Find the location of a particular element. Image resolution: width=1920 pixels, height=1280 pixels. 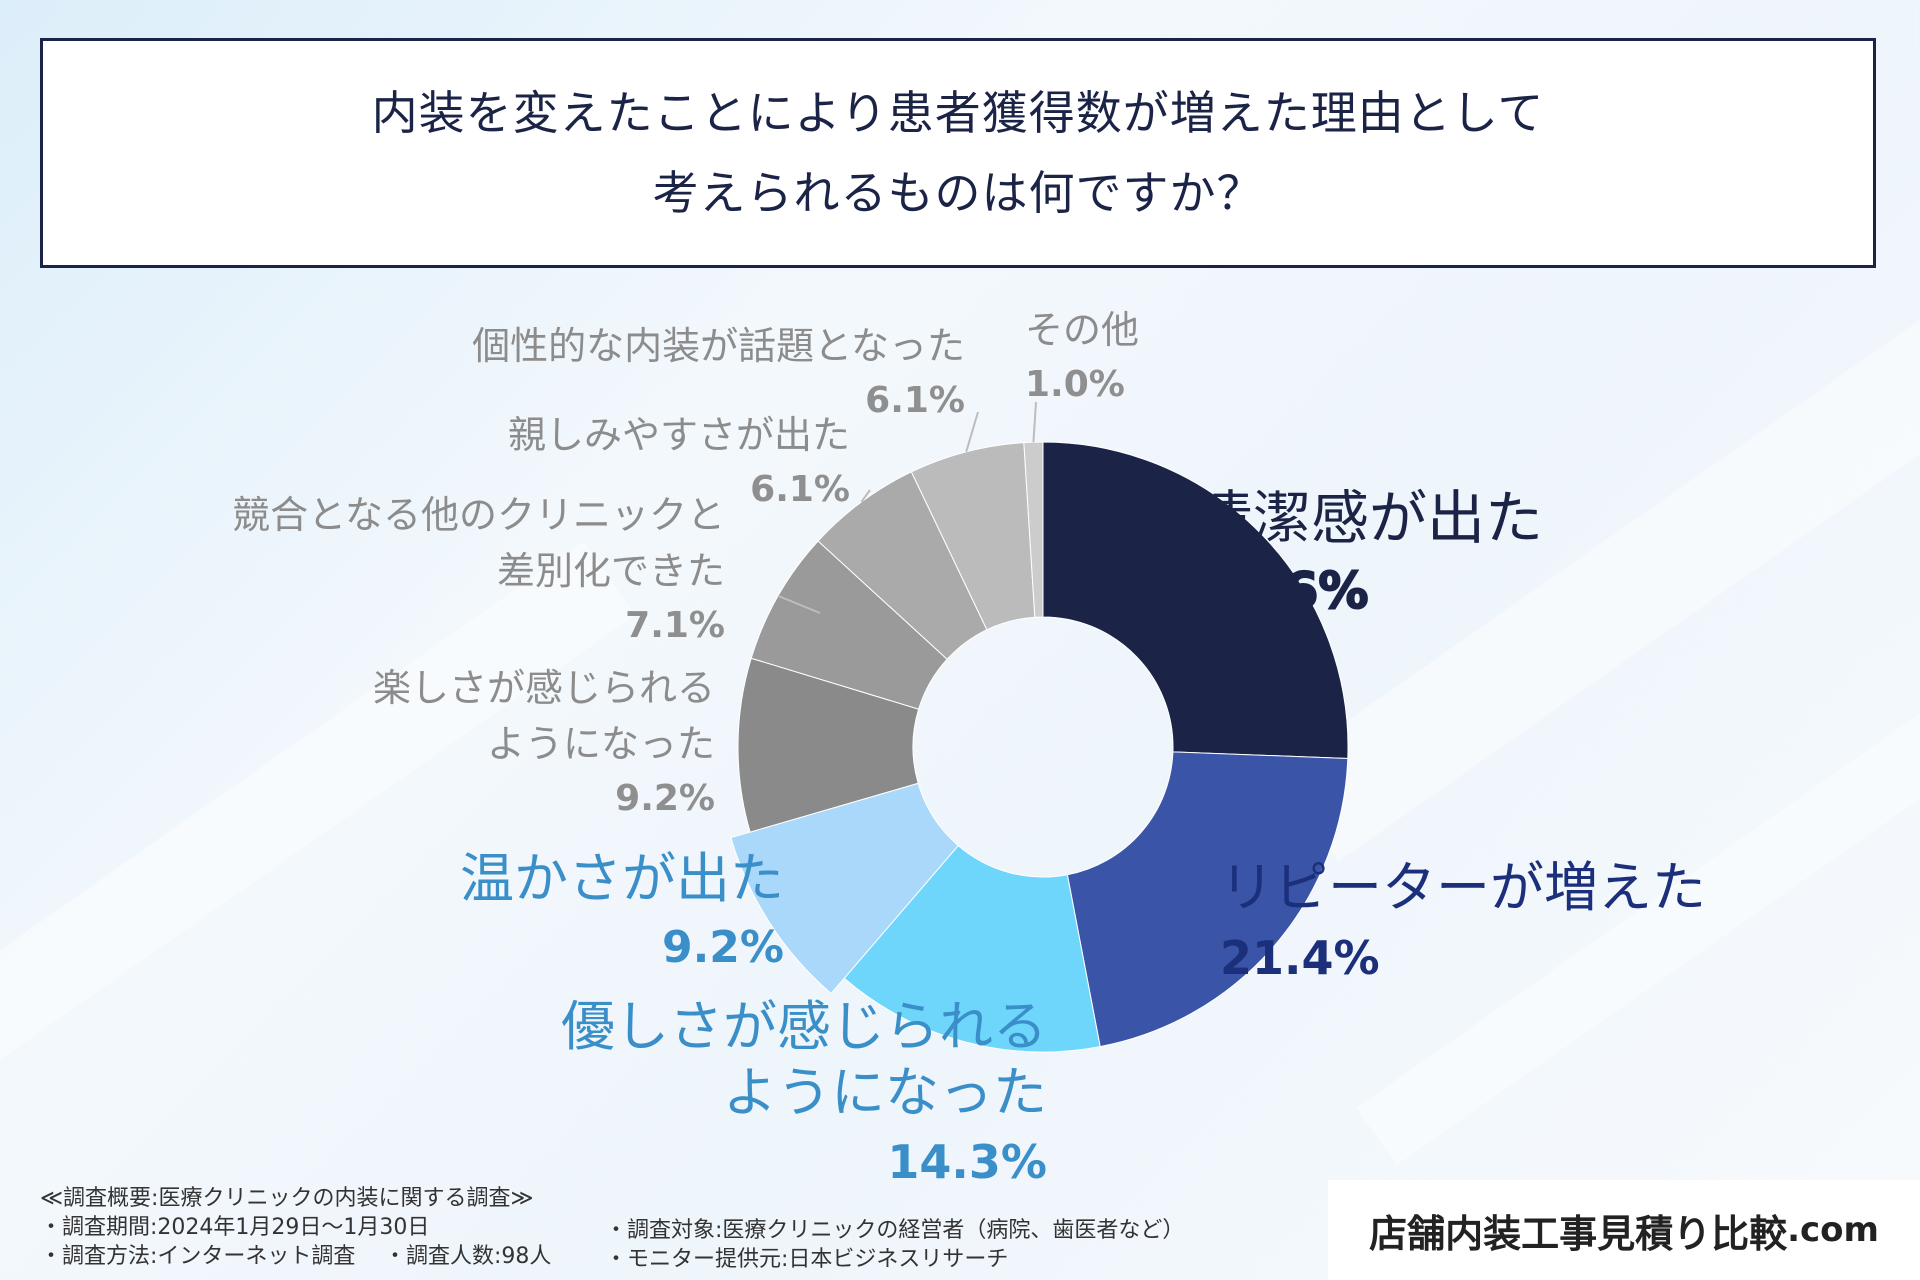

label-kindness-pct: 14.3% is located at coordinates (967, 1162).